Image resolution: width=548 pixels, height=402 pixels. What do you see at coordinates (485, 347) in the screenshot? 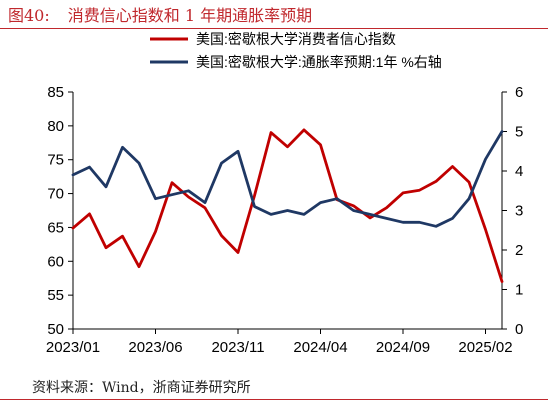
I see `x-tick-label: 2025/02` at bounding box center [485, 347].